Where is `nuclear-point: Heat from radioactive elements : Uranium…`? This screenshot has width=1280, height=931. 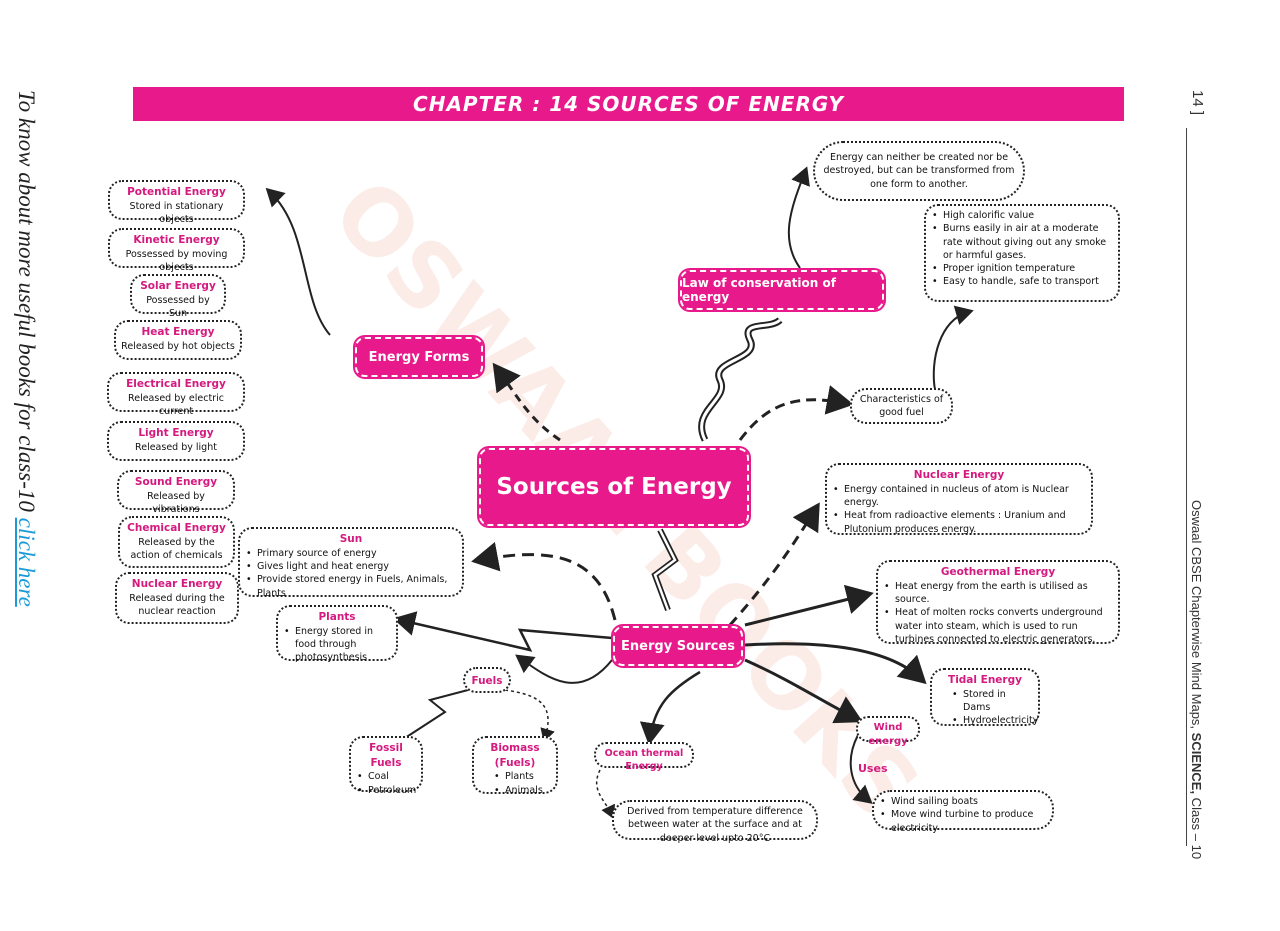
nuclear-point: Heat from radioactive elements : Uranium… is located at coordinates (959, 522).